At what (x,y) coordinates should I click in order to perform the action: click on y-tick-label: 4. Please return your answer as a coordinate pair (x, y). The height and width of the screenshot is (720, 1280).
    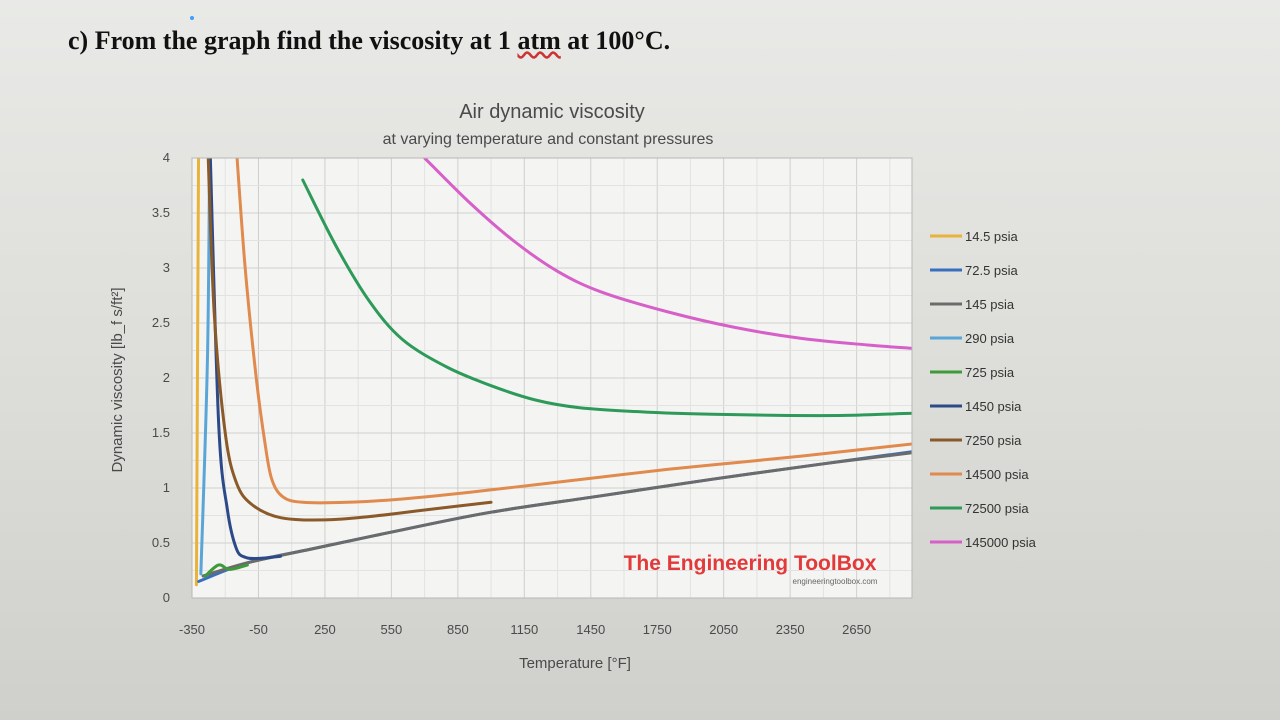
    Looking at the image, I should click on (166, 157).